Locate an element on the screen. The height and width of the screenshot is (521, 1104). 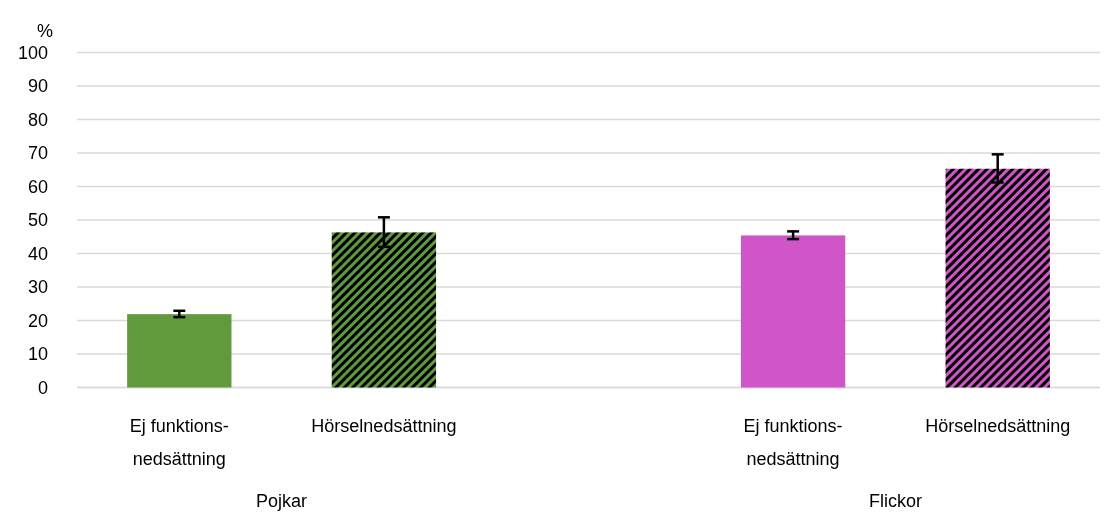
y-tick-label: 80 is located at coordinates (37, 119).